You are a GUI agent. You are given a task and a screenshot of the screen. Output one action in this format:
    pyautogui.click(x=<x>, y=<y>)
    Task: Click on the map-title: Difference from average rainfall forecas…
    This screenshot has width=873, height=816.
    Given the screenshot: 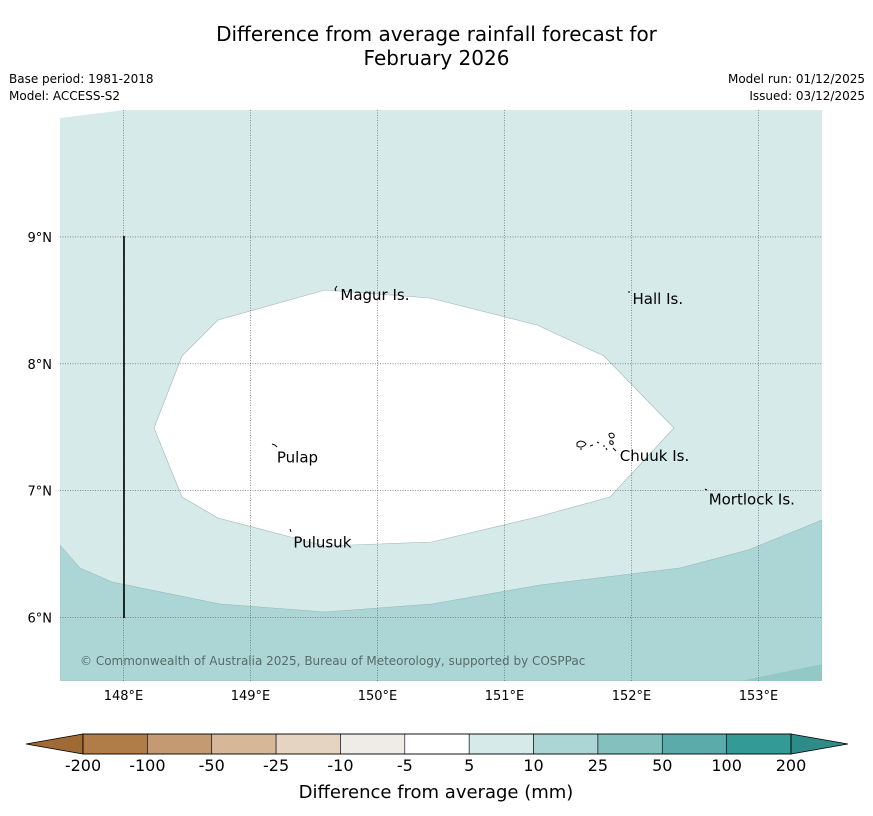 What is the action you would take?
    pyautogui.click(x=436, y=46)
    